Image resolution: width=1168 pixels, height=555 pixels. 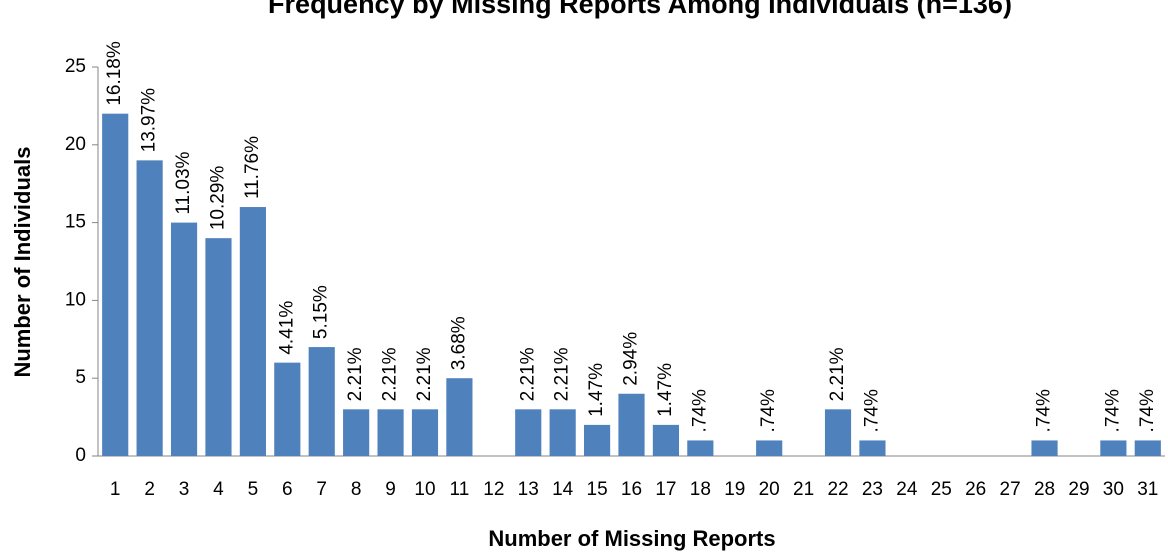 I want to click on data-label: 2.94%, so click(x=631, y=359).